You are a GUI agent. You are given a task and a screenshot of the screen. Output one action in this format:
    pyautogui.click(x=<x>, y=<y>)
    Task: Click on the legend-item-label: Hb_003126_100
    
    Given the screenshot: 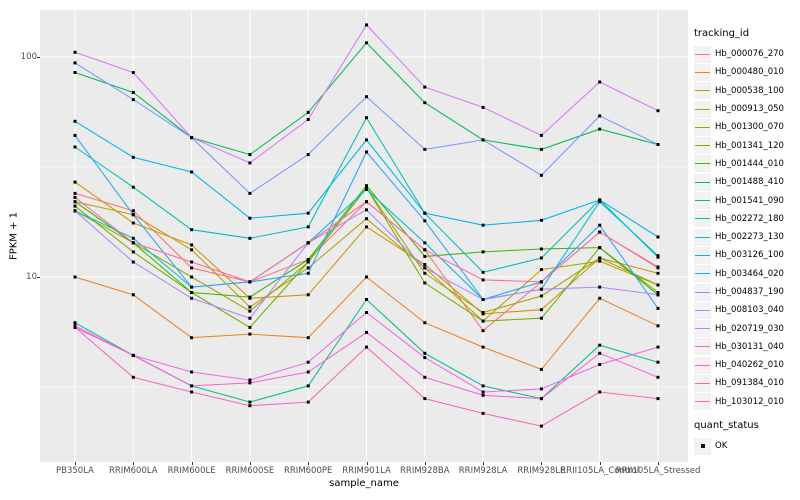 What is the action you would take?
    pyautogui.click(x=749, y=255)
    